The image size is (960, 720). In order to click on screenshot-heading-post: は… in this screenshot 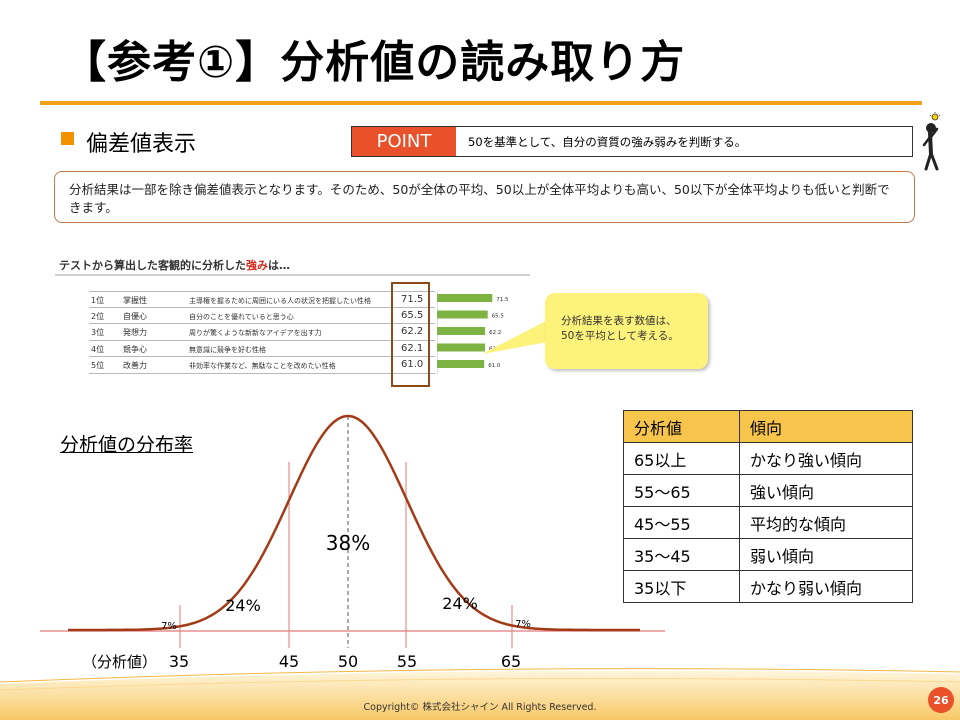, I will do `click(279, 265)`.